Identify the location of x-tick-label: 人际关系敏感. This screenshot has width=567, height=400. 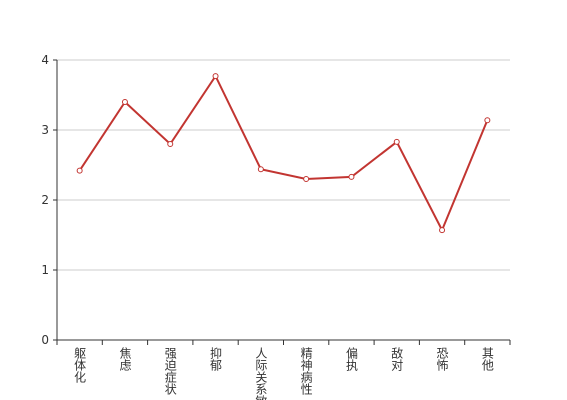
(261, 373).